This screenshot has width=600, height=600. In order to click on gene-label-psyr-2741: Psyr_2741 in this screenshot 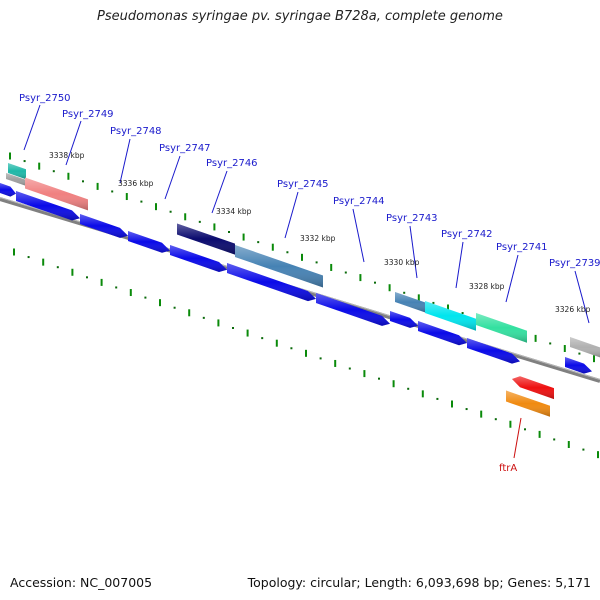, I will do `click(522, 247)`.